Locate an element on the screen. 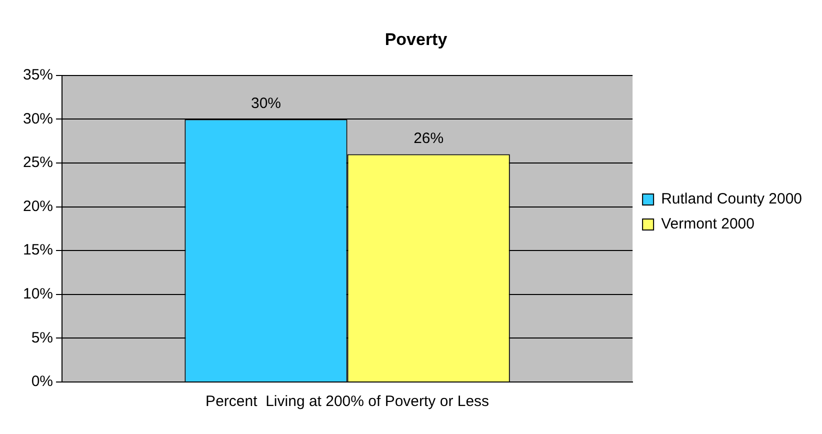  y-tick-label: 15% is located at coordinates (38, 250).